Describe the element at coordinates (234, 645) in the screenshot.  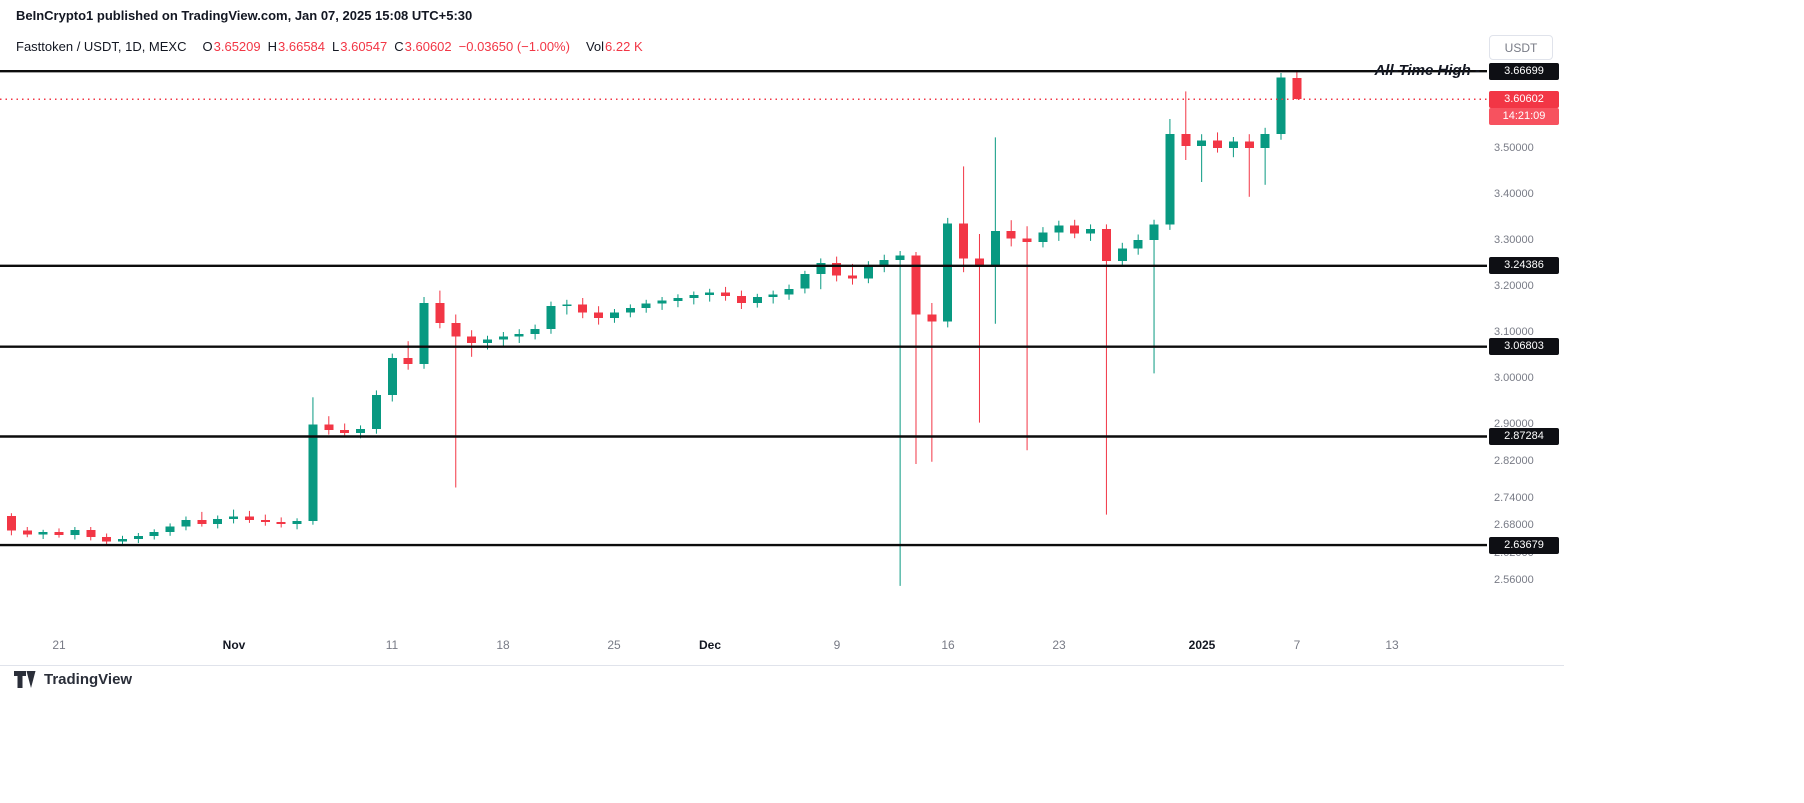
I see `time-tick-label: Nov` at that location.